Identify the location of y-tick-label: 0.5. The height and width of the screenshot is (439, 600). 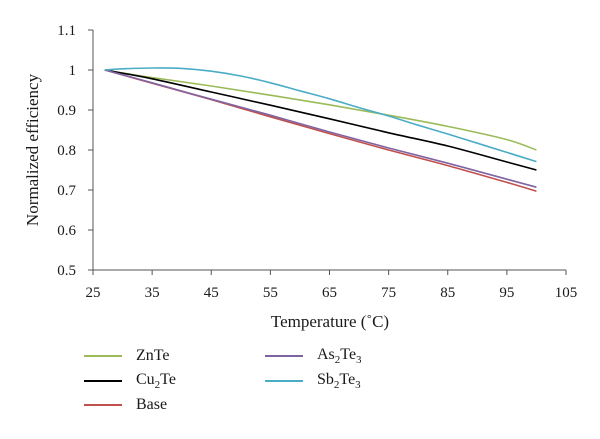
(66, 271).